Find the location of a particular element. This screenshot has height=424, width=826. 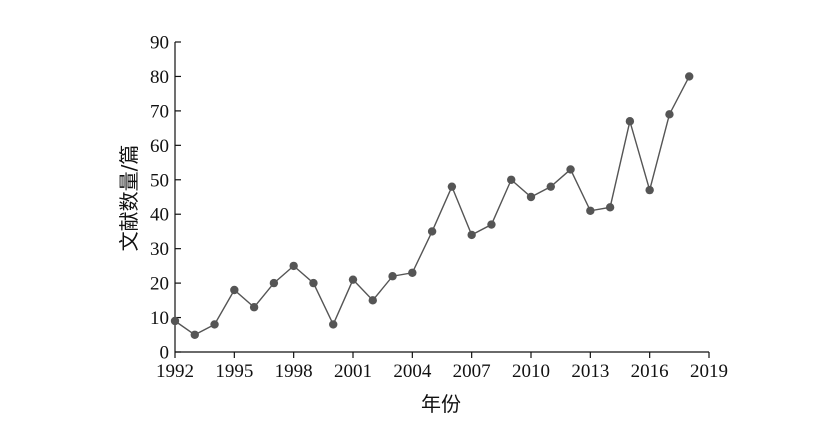

y-axis-label: 文献数量/篇 is located at coordinates (129, 198).